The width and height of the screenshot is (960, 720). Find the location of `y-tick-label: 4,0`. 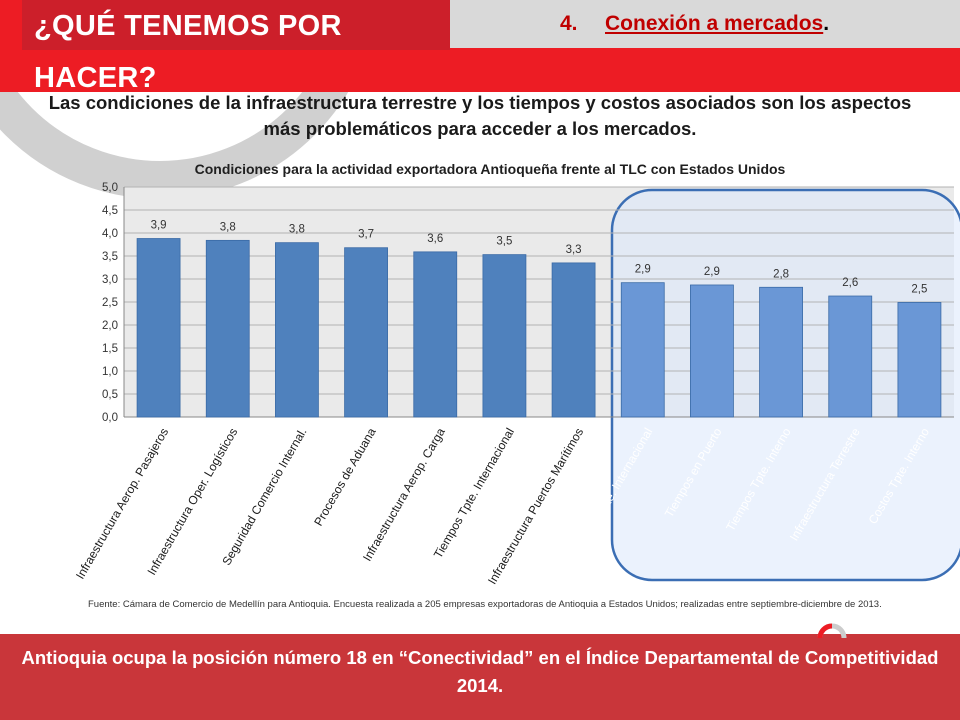

y-tick-label: 4,0 is located at coordinates (110, 234).